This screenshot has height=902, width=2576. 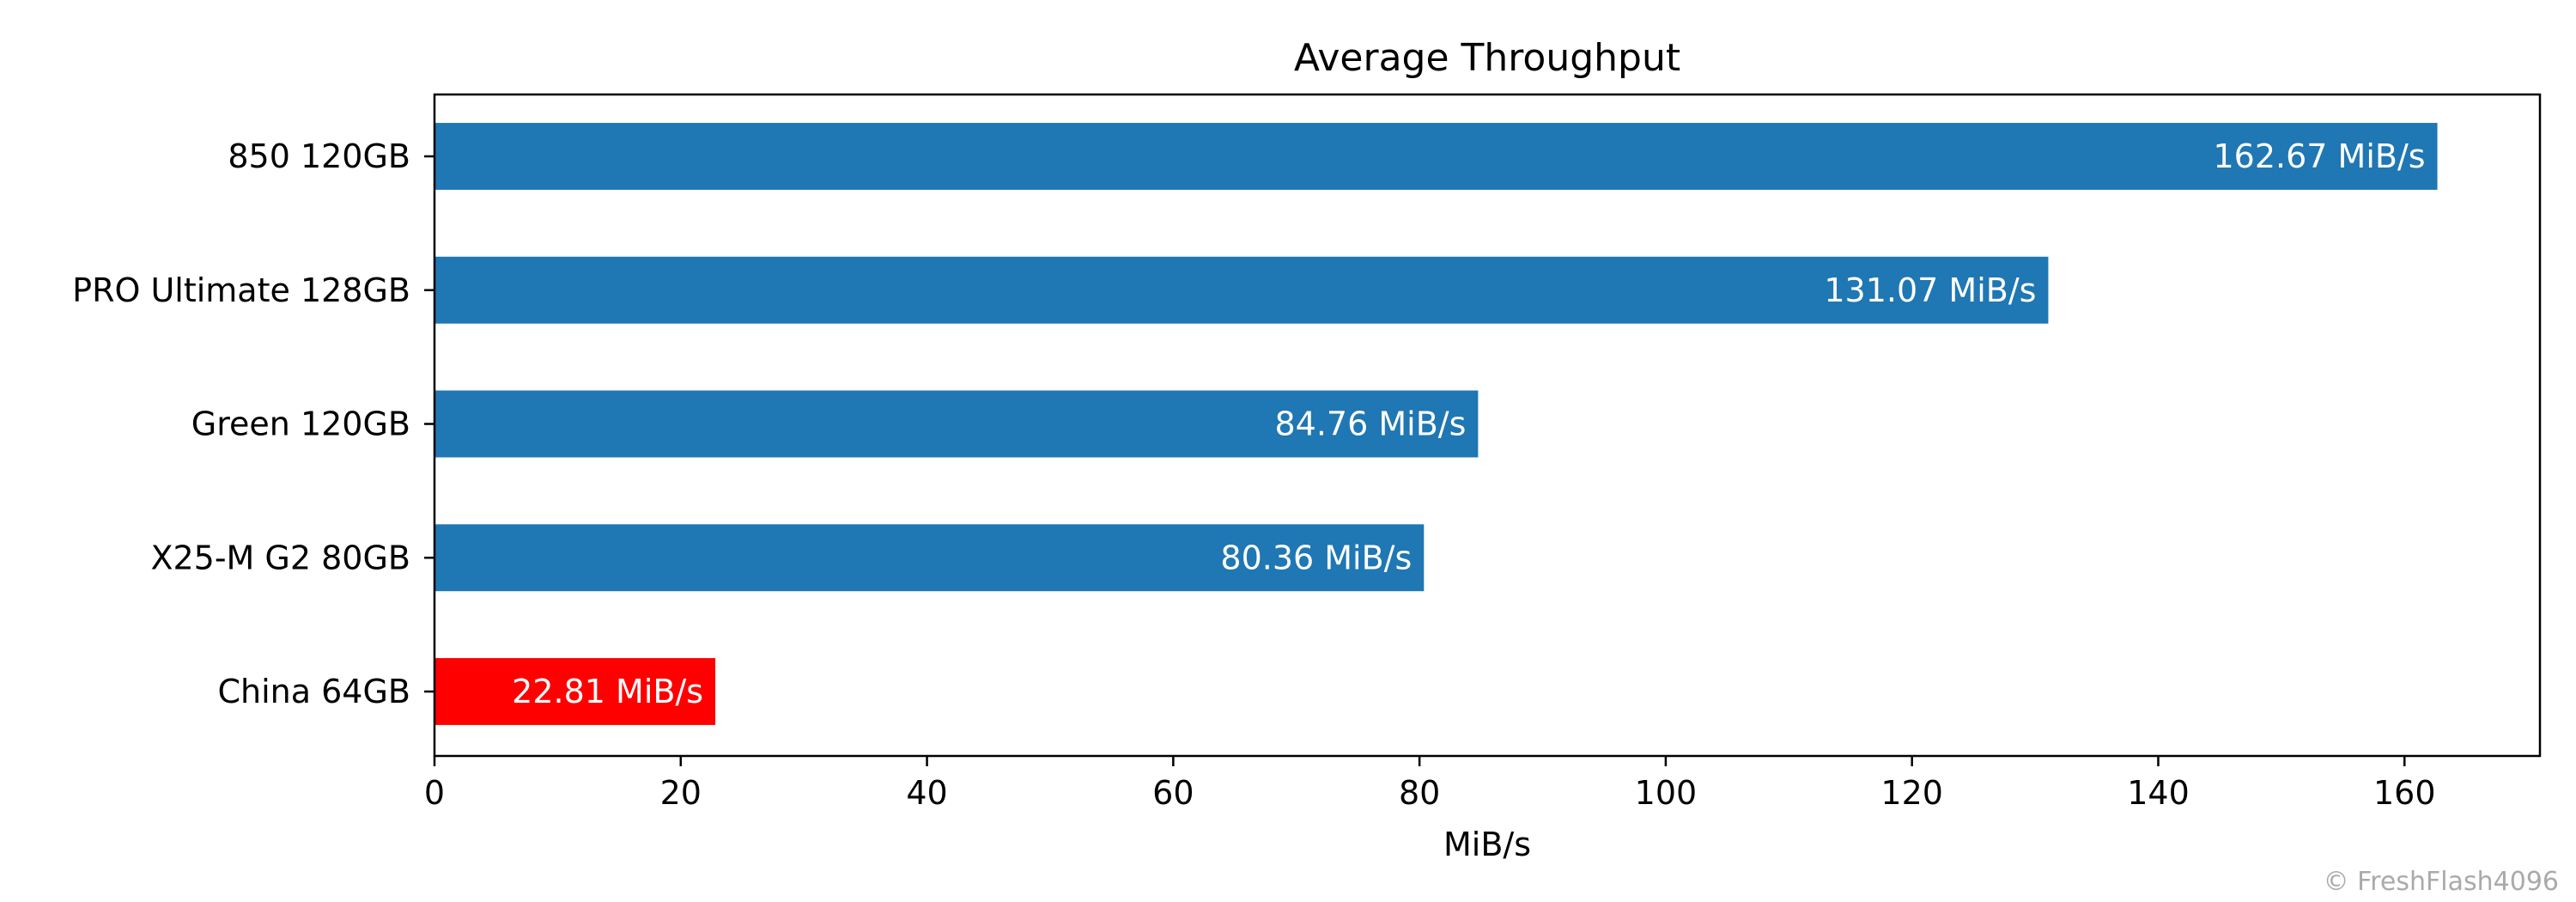 I want to click on bar-value-label: 22.81 MiB/s, so click(x=607, y=691).